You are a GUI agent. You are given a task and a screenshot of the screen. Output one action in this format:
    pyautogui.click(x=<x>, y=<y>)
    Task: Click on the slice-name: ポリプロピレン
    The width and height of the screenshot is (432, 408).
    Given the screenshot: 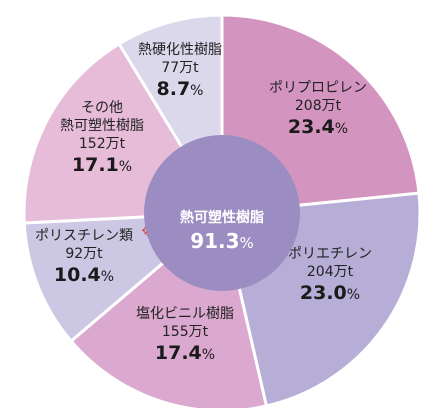 What is the action you would take?
    pyautogui.click(x=318, y=88)
    